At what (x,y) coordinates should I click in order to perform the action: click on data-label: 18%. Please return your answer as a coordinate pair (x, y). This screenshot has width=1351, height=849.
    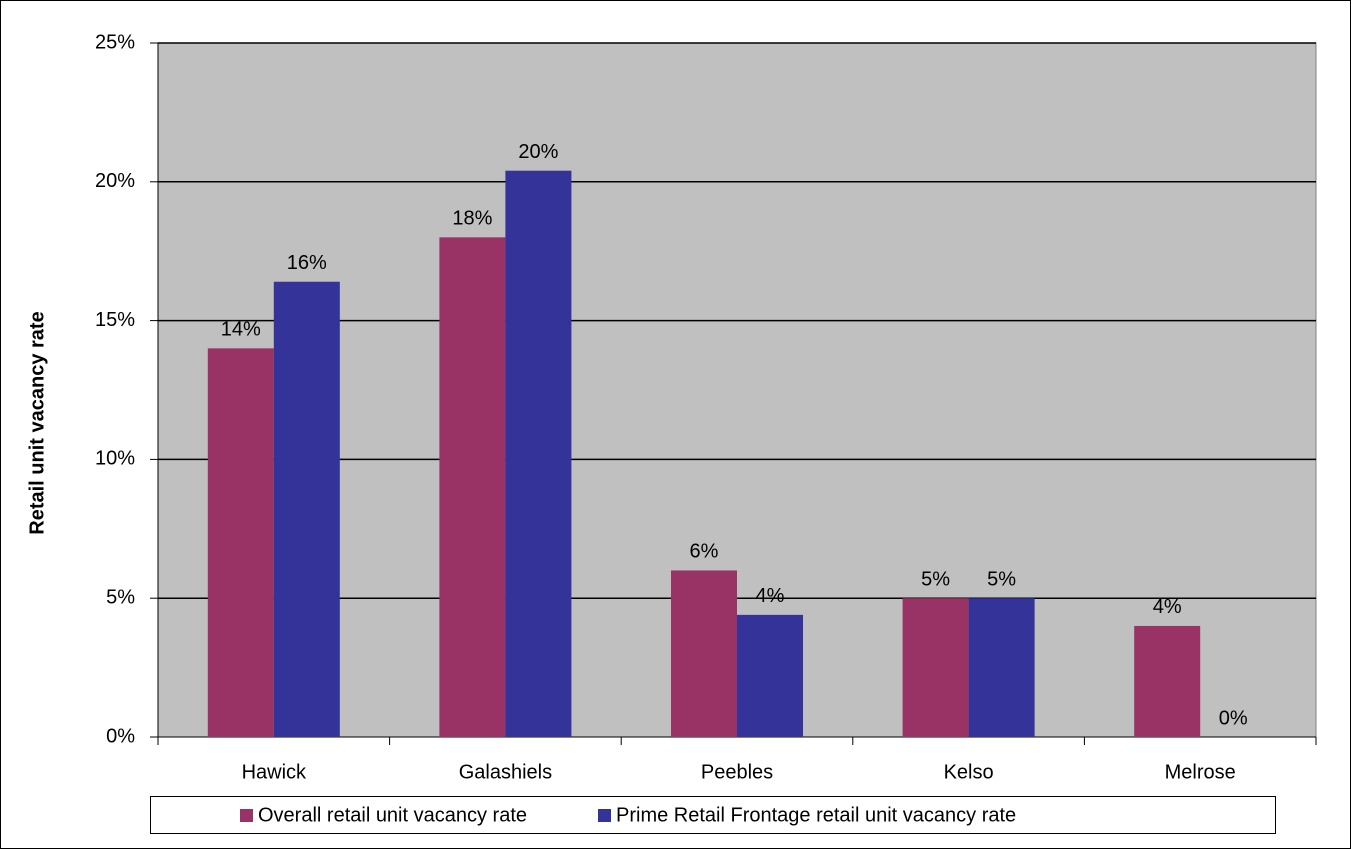
    Looking at the image, I should click on (472, 219).